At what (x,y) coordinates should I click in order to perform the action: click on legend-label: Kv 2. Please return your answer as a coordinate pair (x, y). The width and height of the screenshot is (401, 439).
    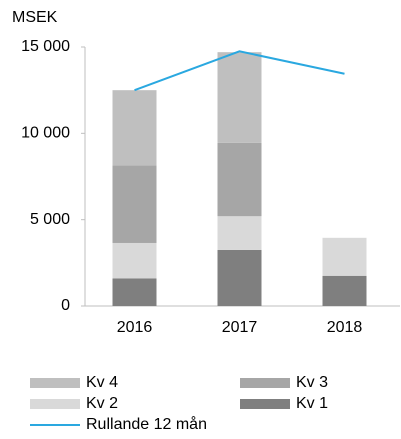
    Looking at the image, I should click on (102, 403).